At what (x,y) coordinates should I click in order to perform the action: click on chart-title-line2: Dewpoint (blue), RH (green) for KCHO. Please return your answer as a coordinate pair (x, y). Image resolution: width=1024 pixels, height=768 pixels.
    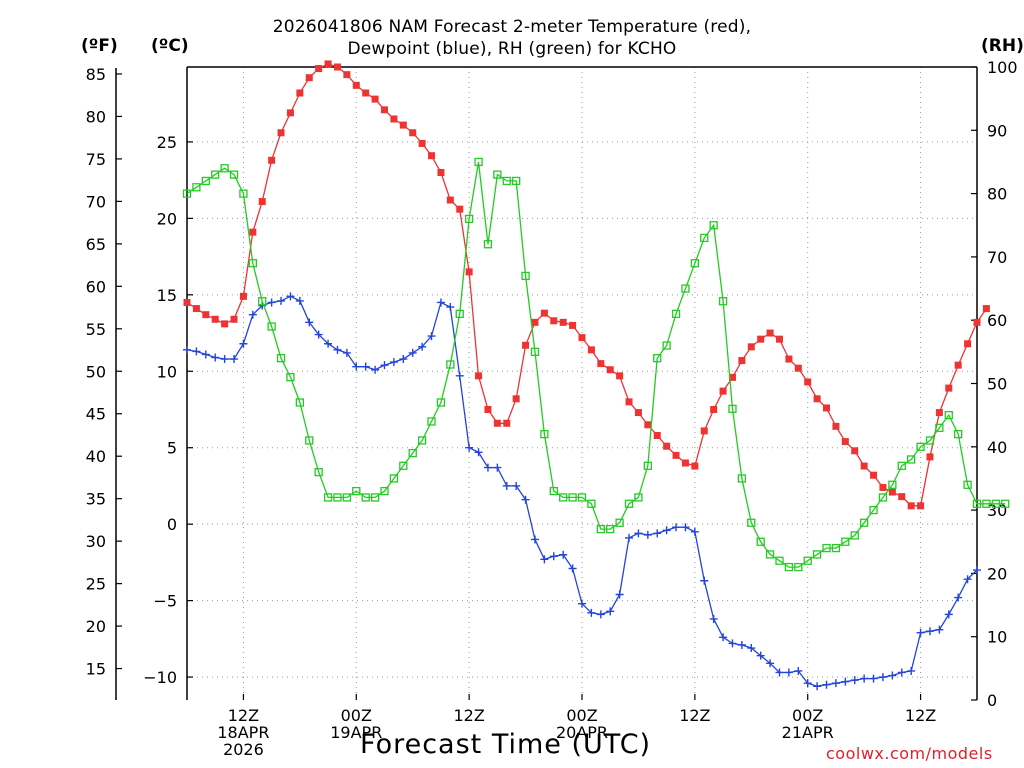
    Looking at the image, I should click on (512, 49).